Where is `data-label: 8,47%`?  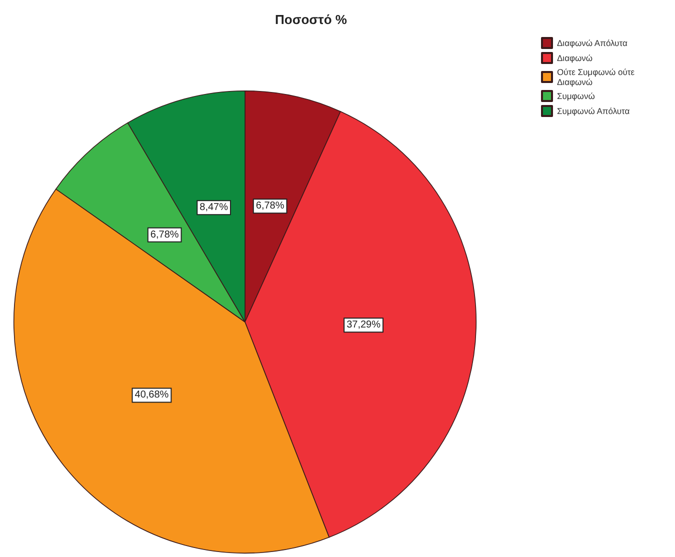
data-label: 8,47% is located at coordinates (214, 208).